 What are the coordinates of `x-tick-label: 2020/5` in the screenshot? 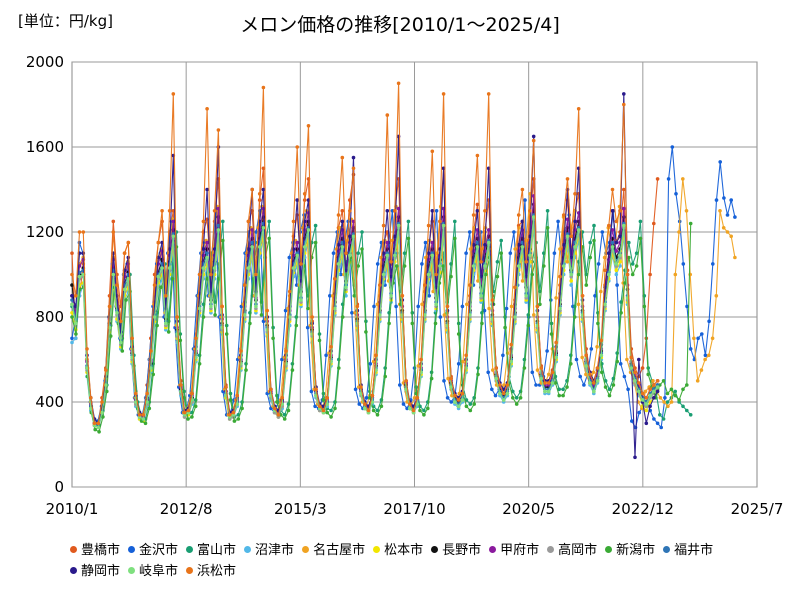 It's located at (528, 509).